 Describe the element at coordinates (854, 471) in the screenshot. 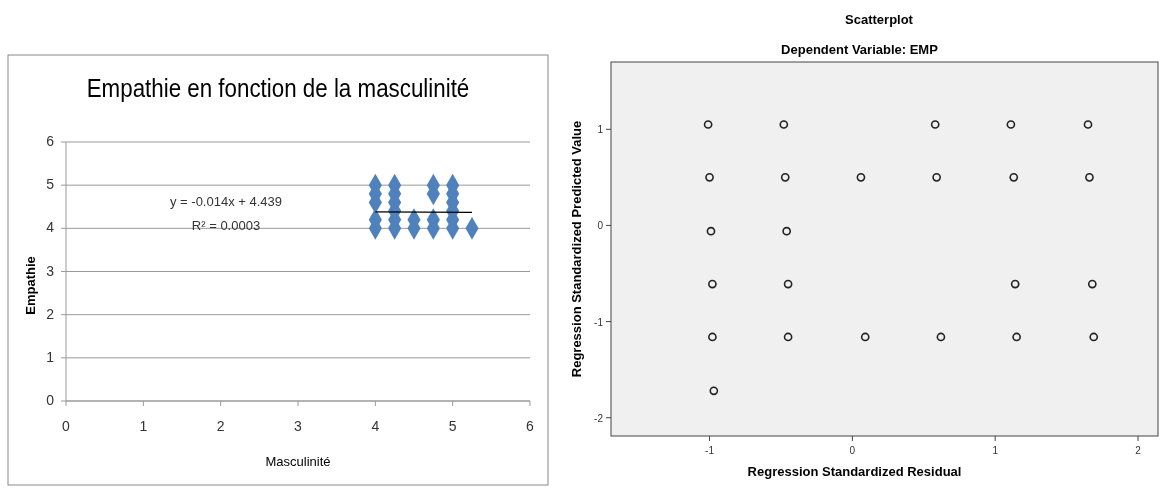

I see `x-axis-title: Regression Standardized Residual` at that location.